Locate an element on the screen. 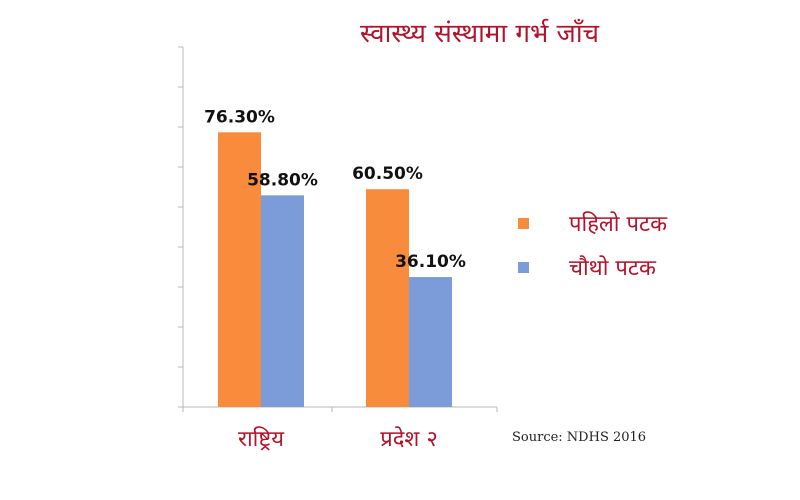 The width and height of the screenshot is (800, 500). legend-swatch-fourth-visit is located at coordinates (523, 267).